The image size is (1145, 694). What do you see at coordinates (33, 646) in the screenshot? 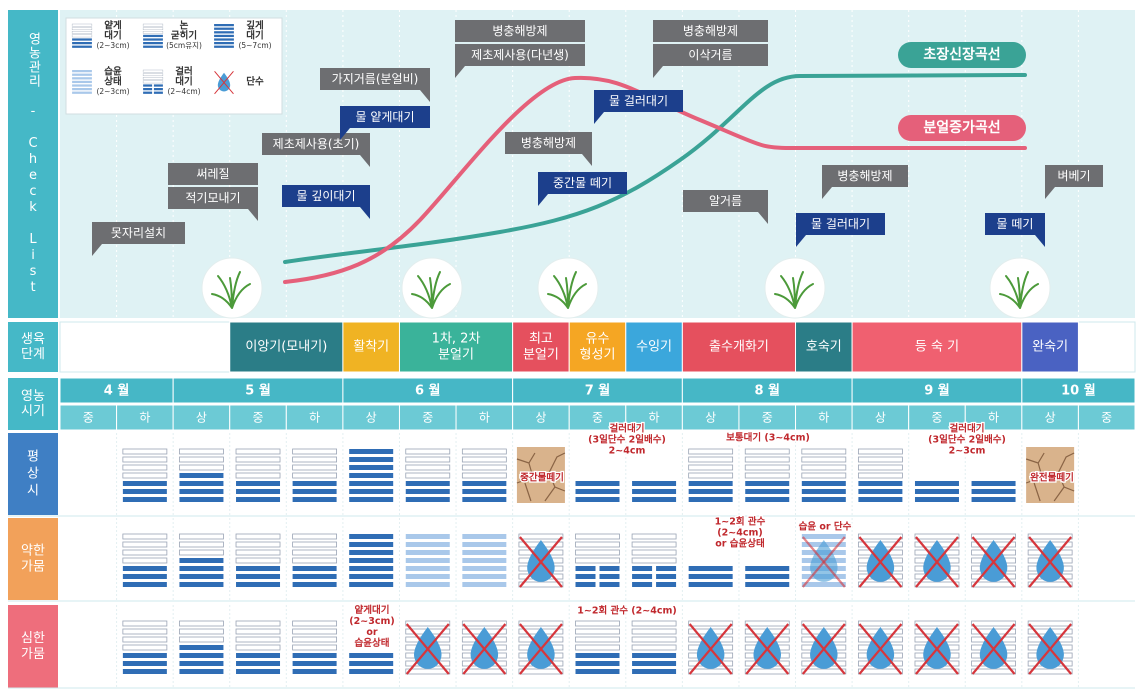
I see `row-header` at bounding box center [33, 646].